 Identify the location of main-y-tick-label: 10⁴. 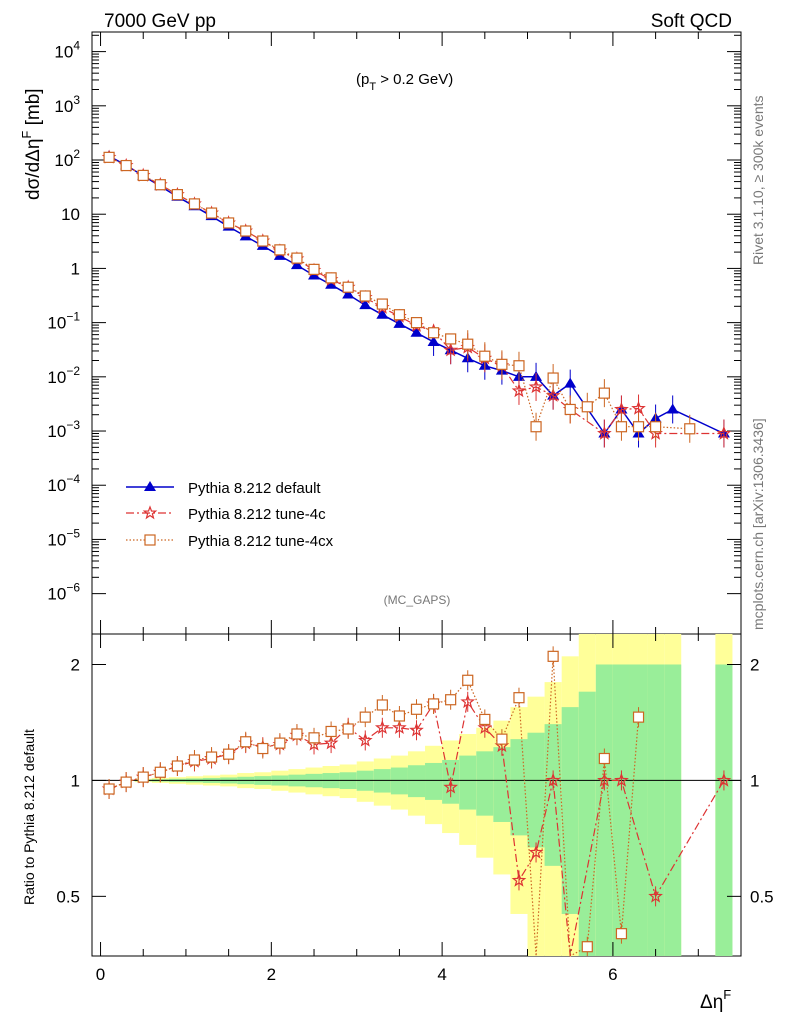
(67, 50).